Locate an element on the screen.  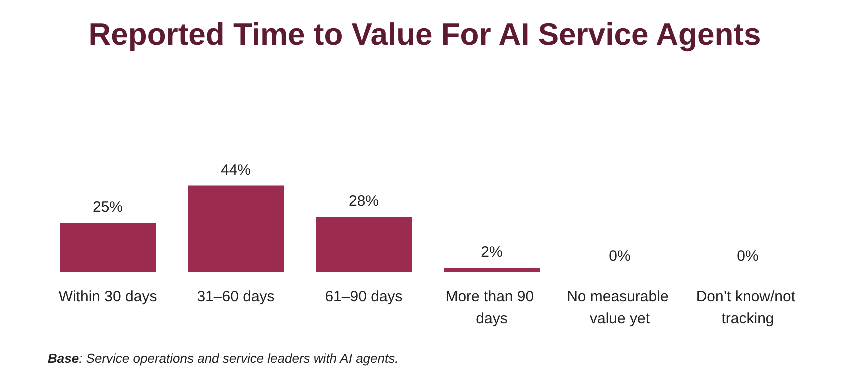
x-tick-label: 31–60 days is located at coordinates (236, 297).